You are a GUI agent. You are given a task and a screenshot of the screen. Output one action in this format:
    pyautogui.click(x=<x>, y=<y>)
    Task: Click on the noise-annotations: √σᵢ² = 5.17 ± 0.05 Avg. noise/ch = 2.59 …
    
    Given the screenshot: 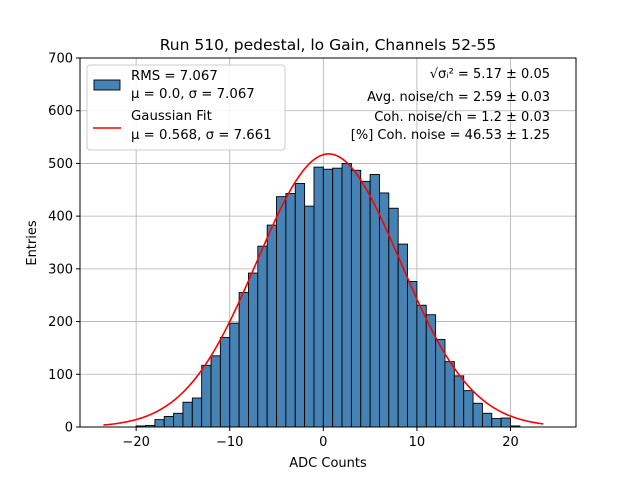 What is the action you would take?
    pyautogui.click(x=450, y=105)
    